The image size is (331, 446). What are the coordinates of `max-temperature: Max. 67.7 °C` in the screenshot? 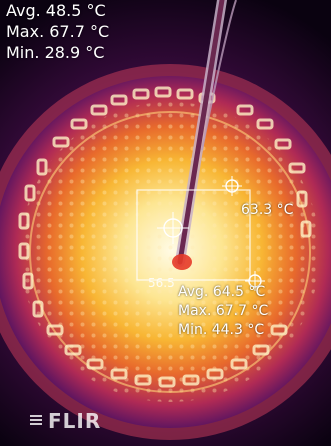 It's located at (58, 31).